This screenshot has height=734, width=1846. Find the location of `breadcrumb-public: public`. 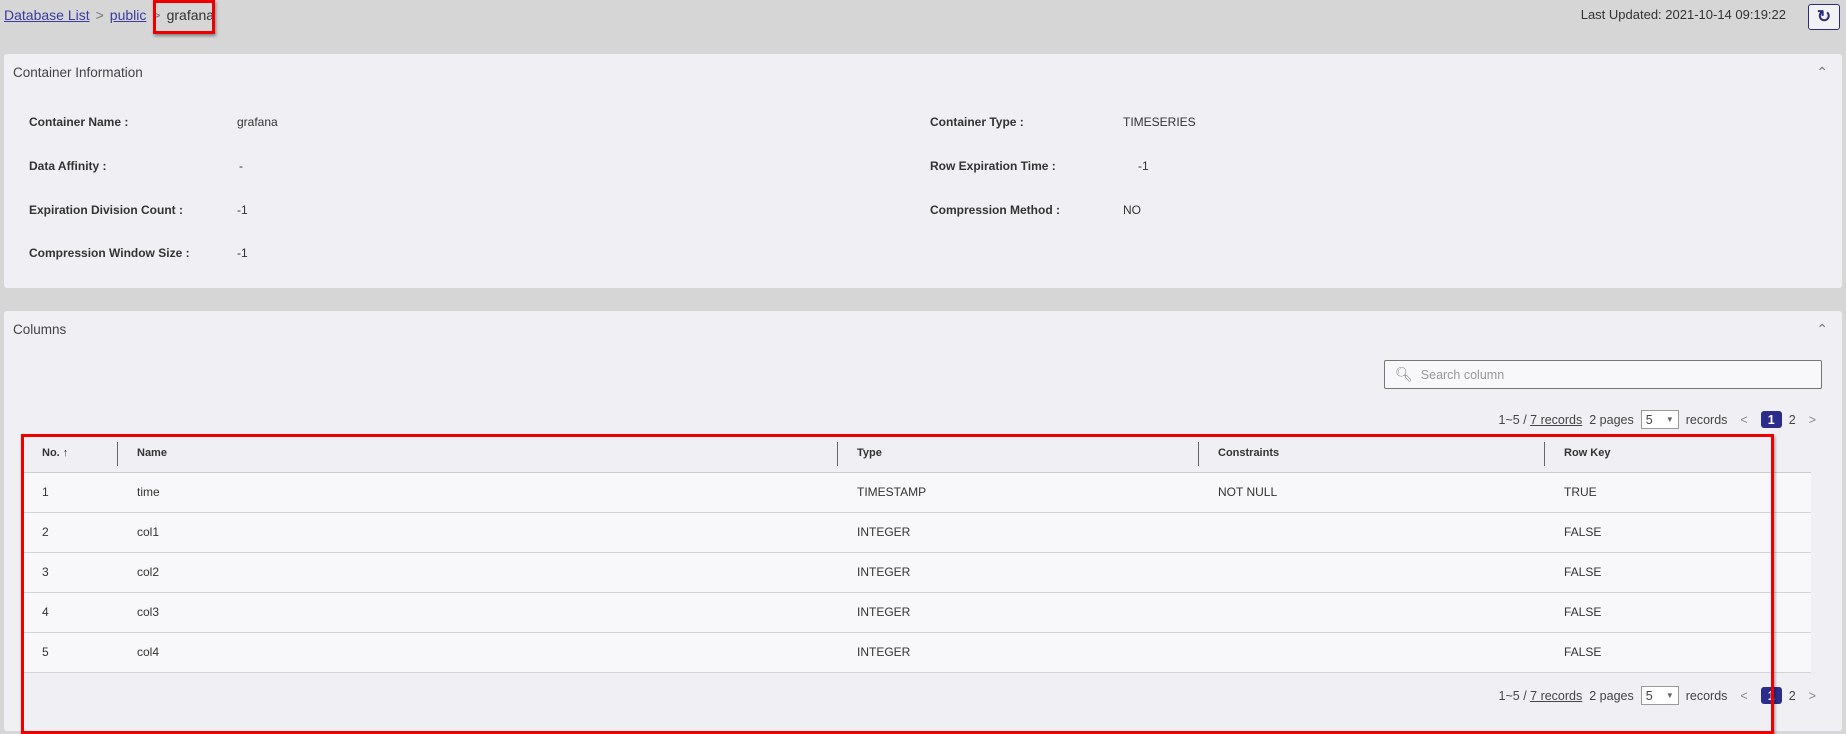

breadcrumb-public: public is located at coordinates (128, 15).